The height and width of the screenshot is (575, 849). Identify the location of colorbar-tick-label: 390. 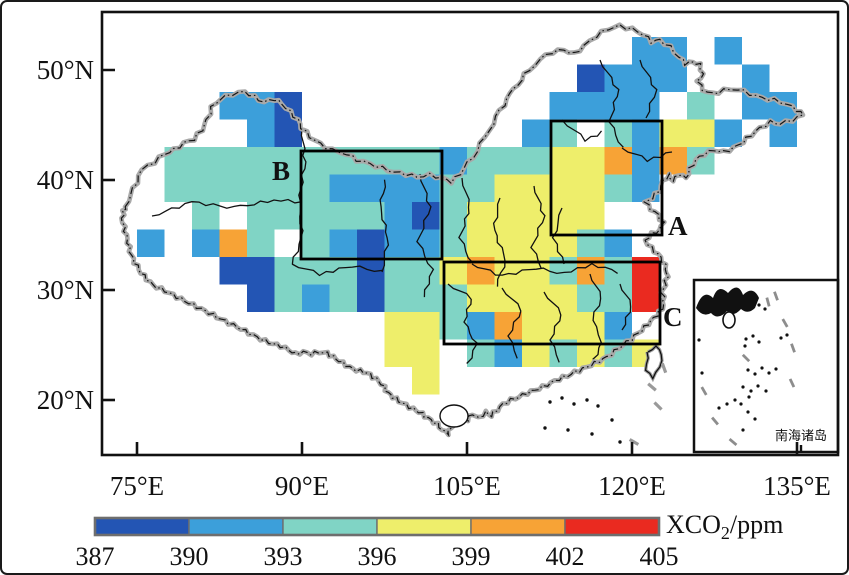
(189, 556).